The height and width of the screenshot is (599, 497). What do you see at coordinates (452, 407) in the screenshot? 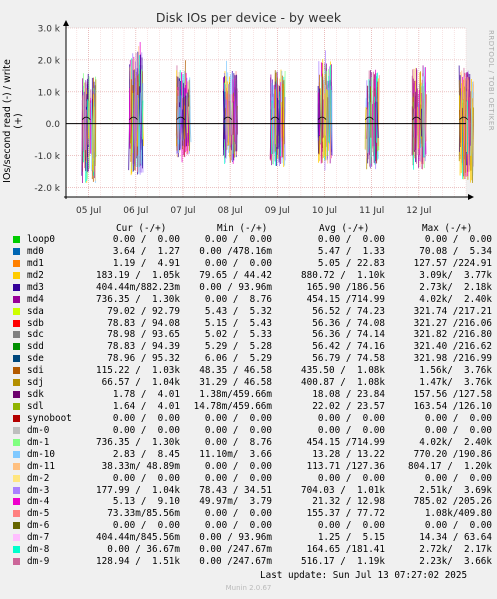
I see `legend-max-value: 163.54 /126.10` at bounding box center [452, 407].